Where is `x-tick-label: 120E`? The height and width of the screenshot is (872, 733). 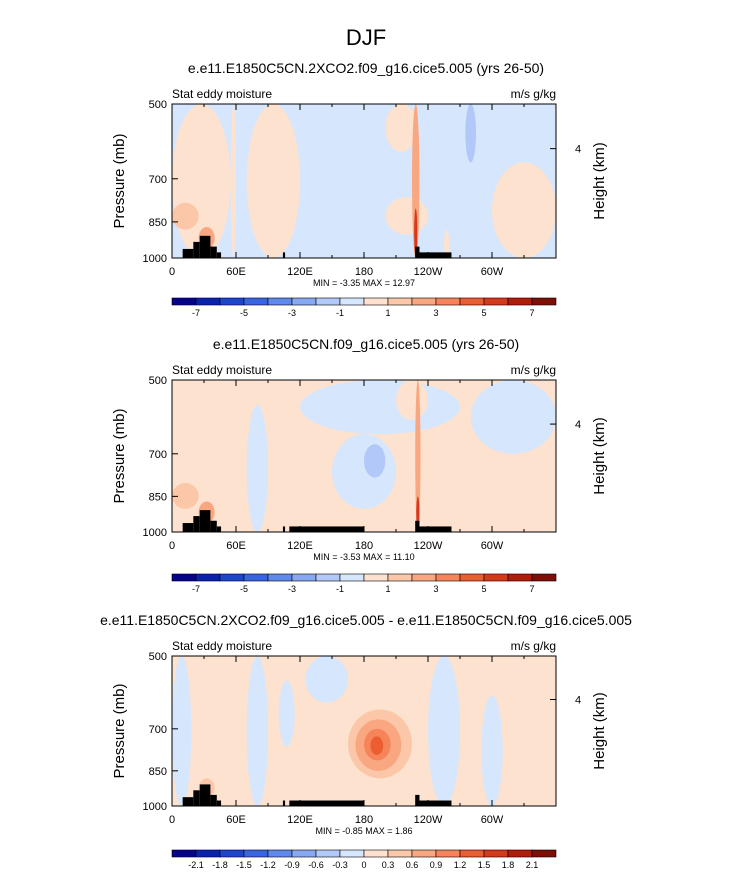 x-tick-label: 120E is located at coordinates (300, 546).